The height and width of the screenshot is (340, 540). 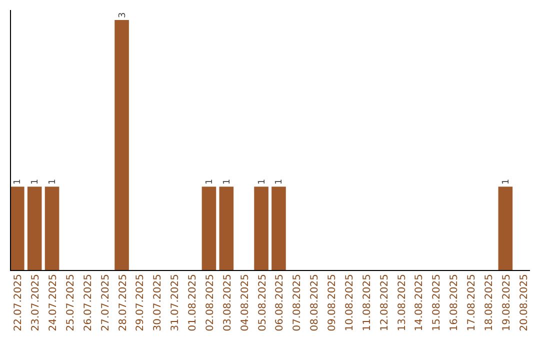 I want to click on x-tick-label: 27.07.2025, so click(x=106, y=303).